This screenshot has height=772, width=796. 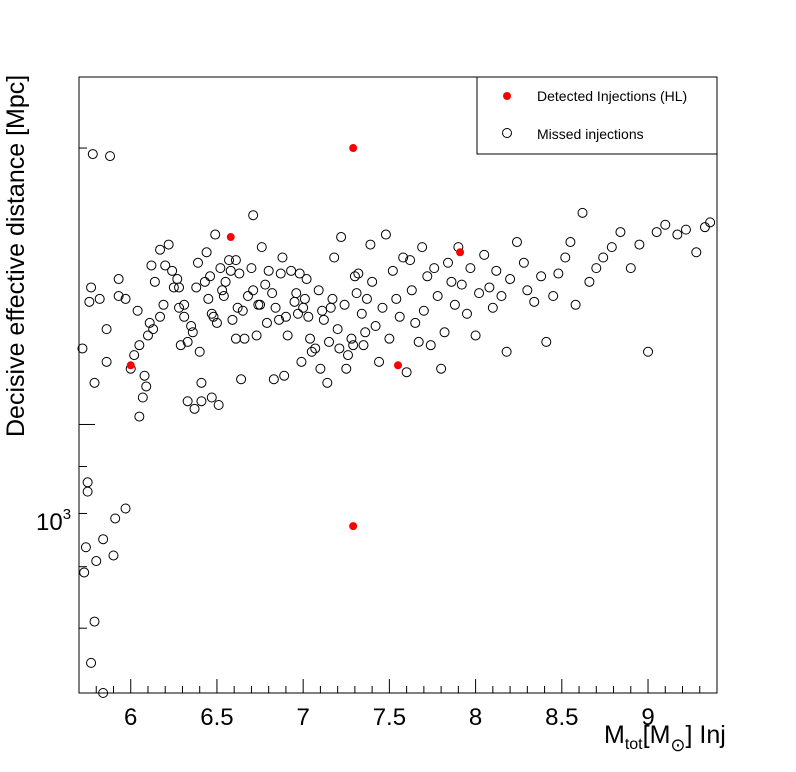 I want to click on x-tick-label: 8.5, so click(x=561, y=717).